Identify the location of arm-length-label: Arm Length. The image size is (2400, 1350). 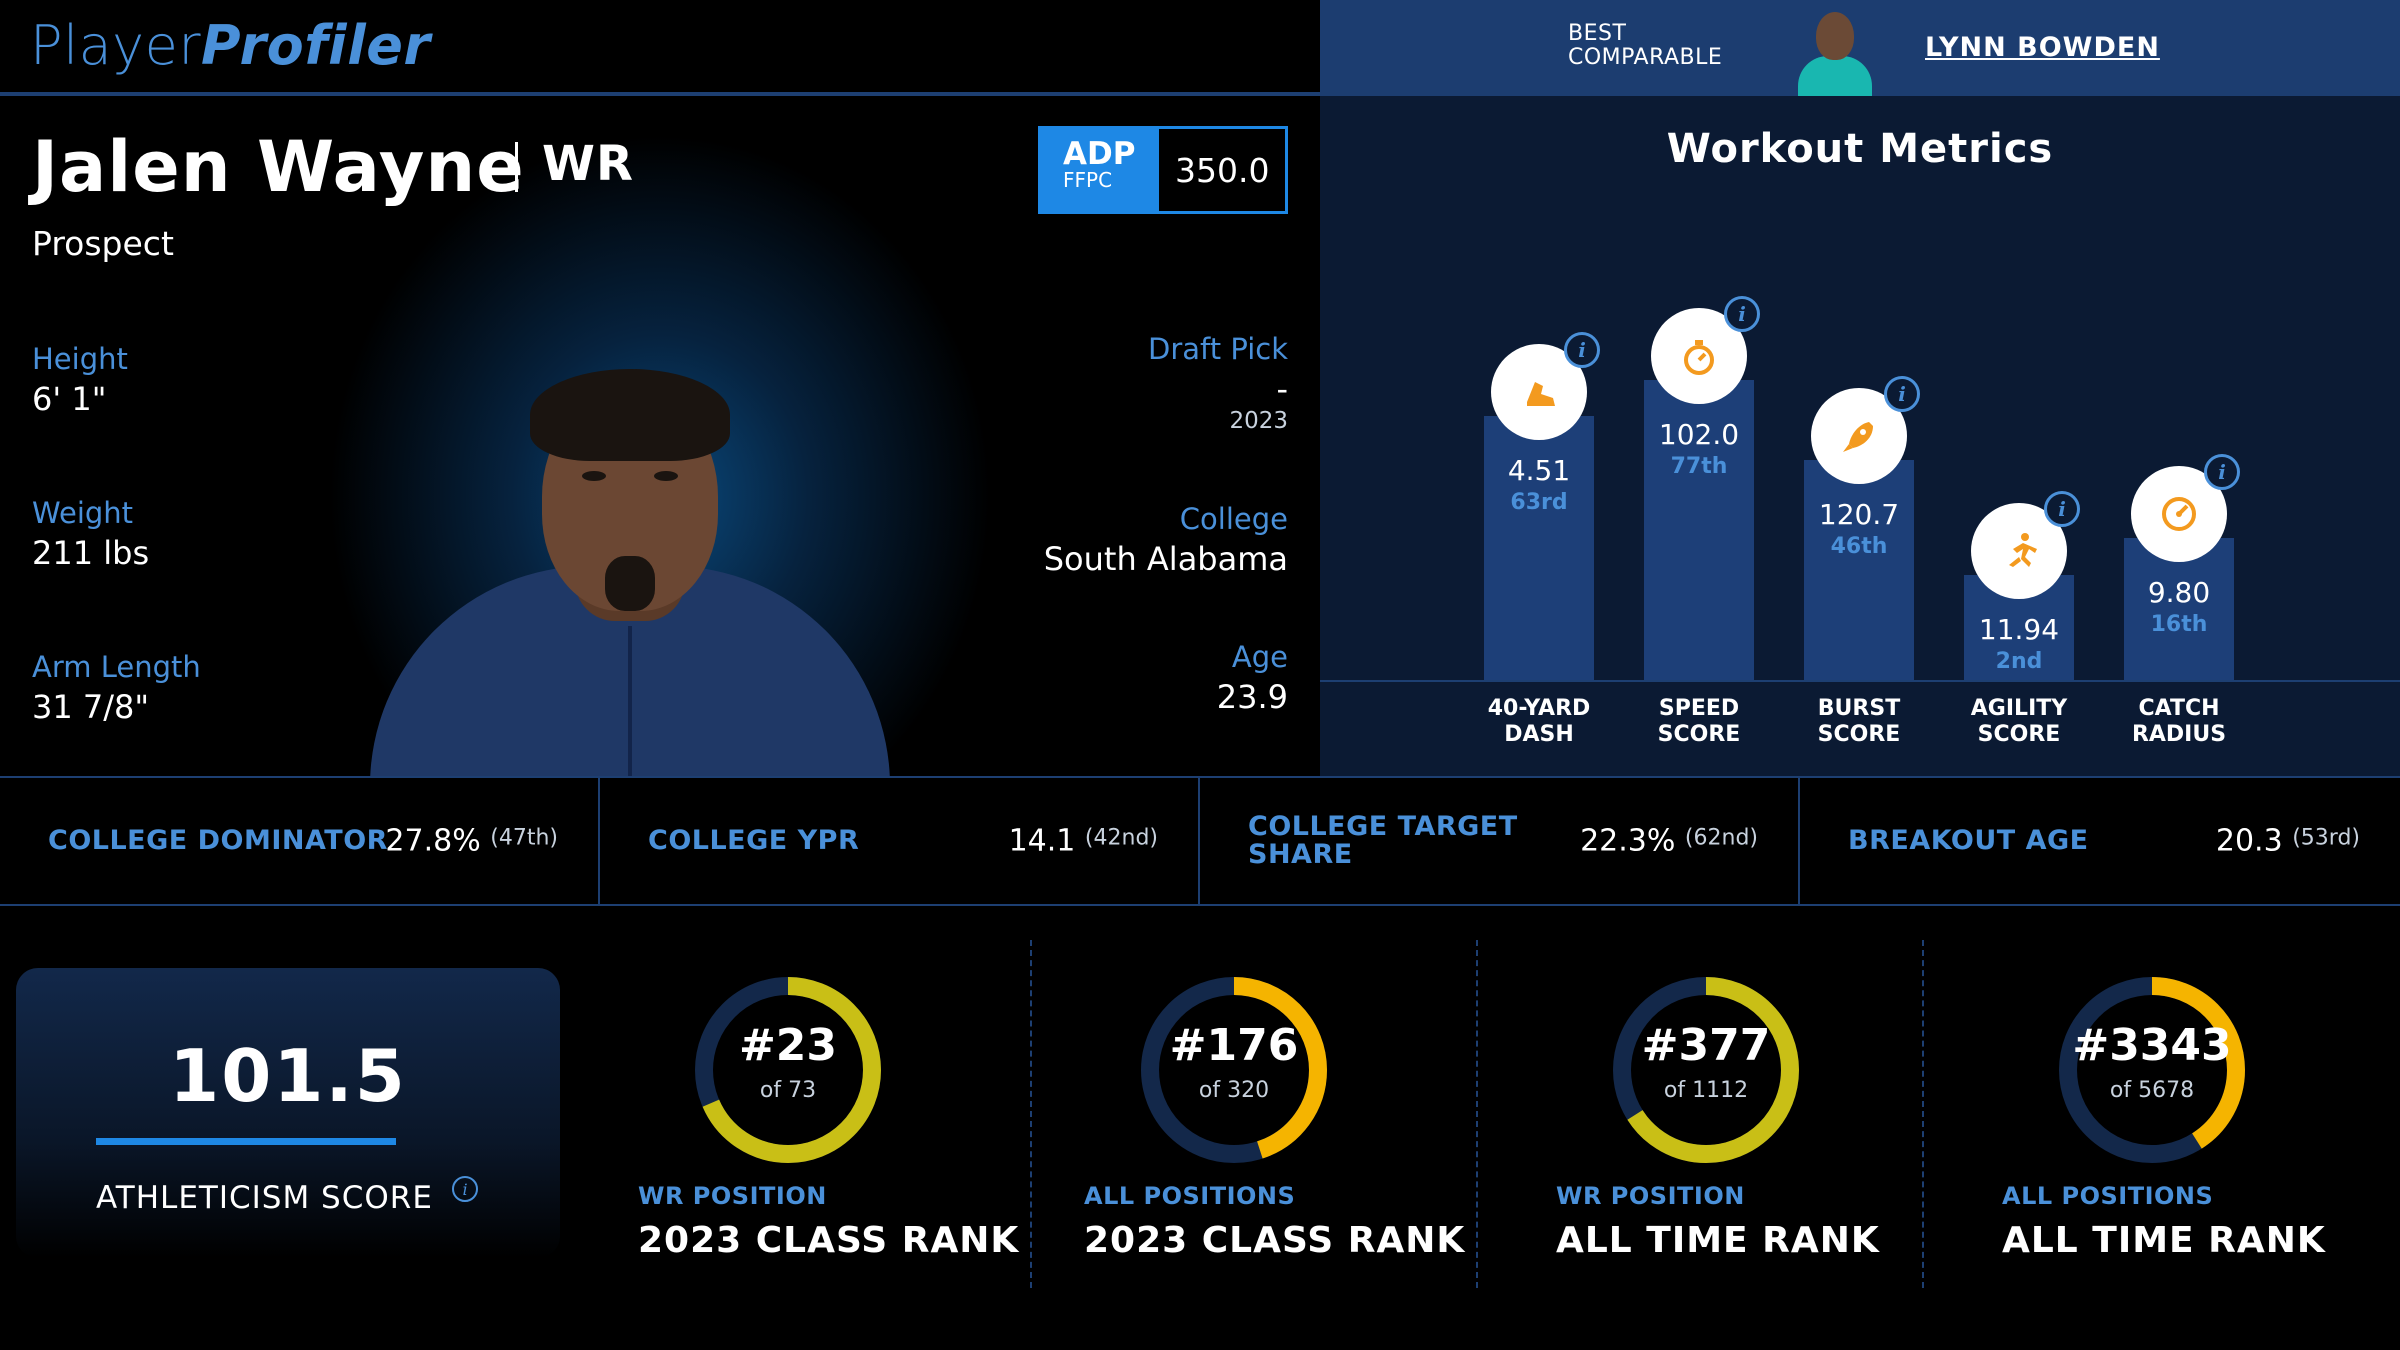
(116, 667).